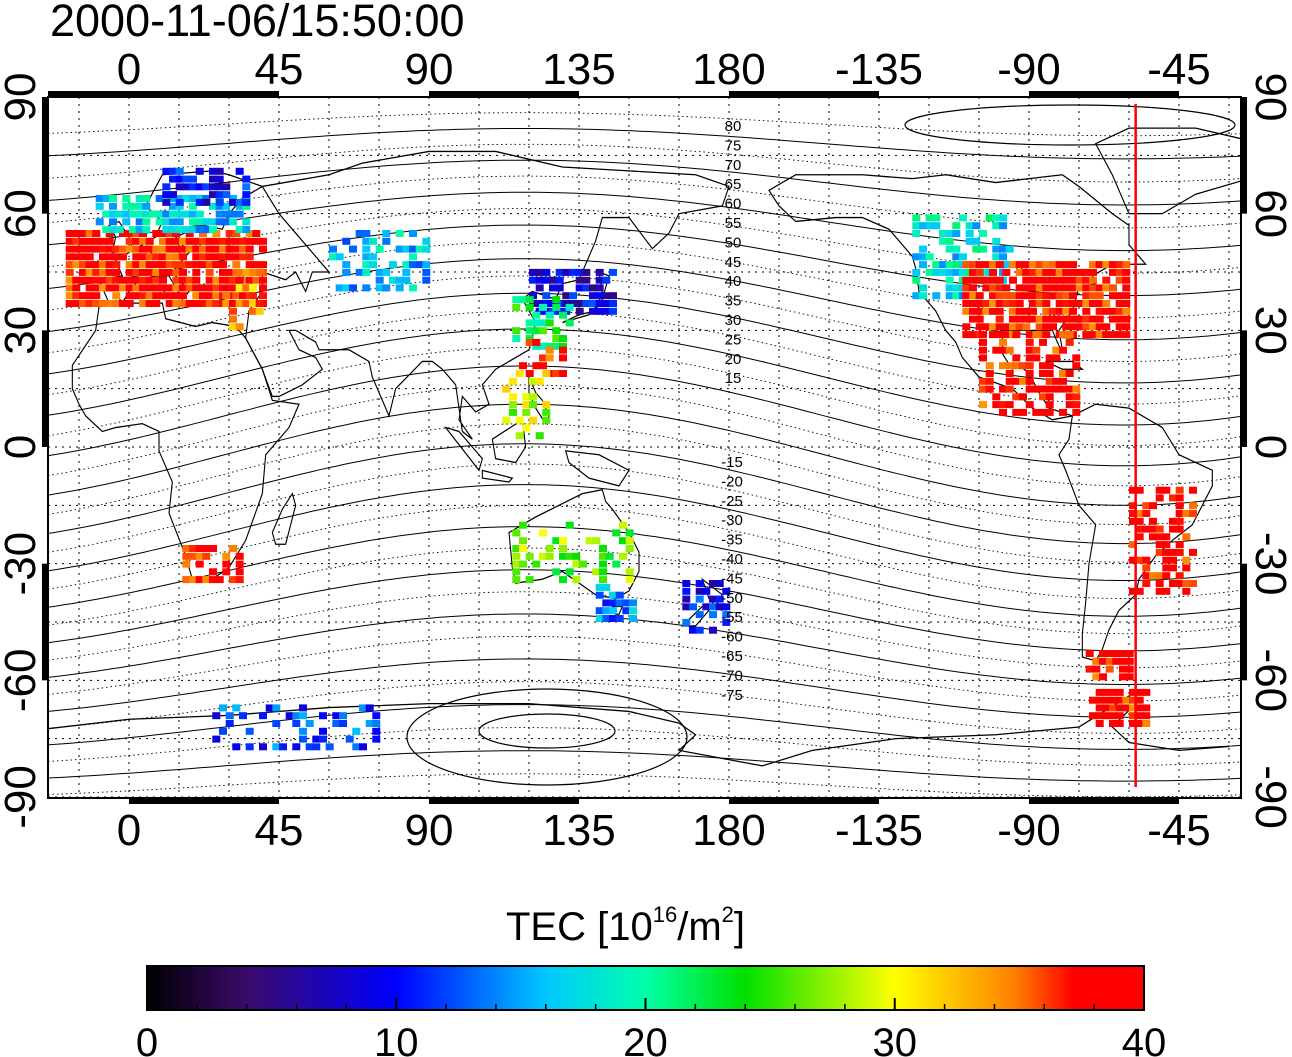 The image size is (1292, 1057). Describe the element at coordinates (547, 731) in the screenshot. I see `south-pole-contour` at that location.